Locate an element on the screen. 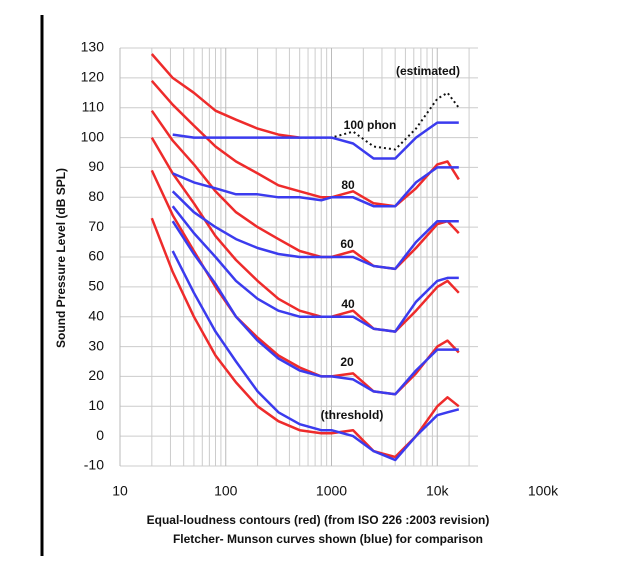 The width and height of the screenshot is (640, 572). annotation: (threshold) is located at coordinates (352, 415).